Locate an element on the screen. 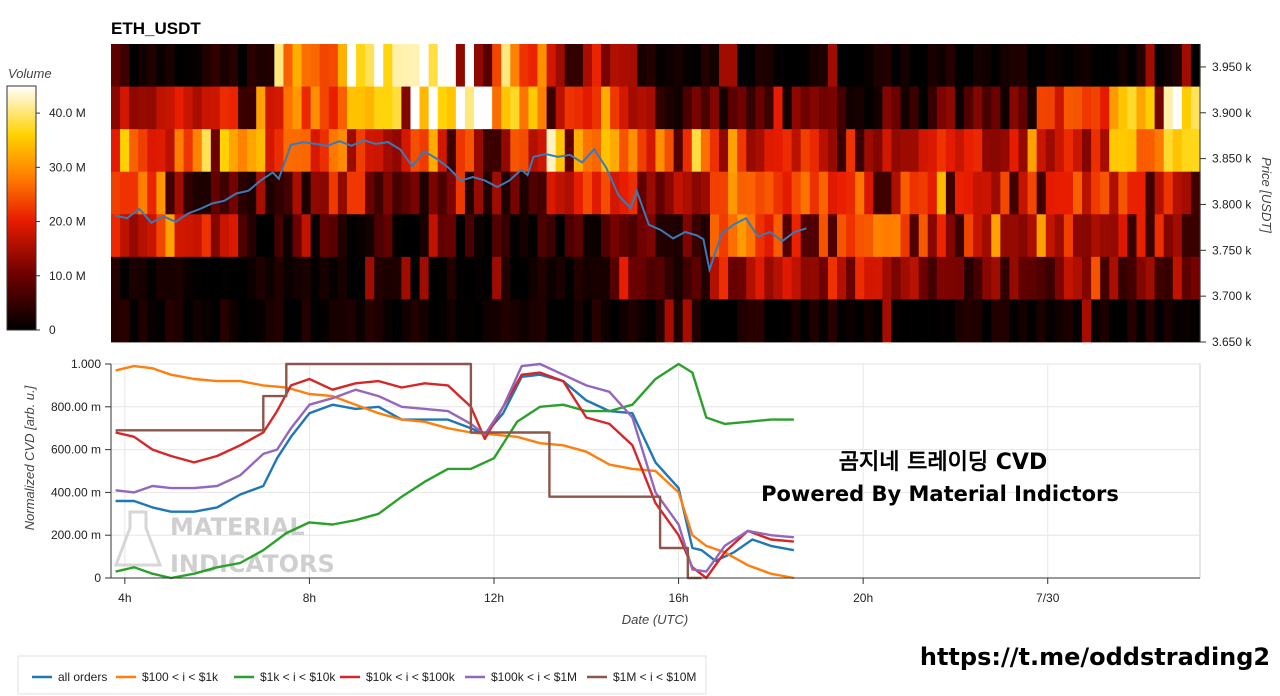 The width and height of the screenshot is (1280, 696). colorbar-ticks: 40.0 M 30.0 M 20.0 M 10.0 M 0 is located at coordinates (61, 221).